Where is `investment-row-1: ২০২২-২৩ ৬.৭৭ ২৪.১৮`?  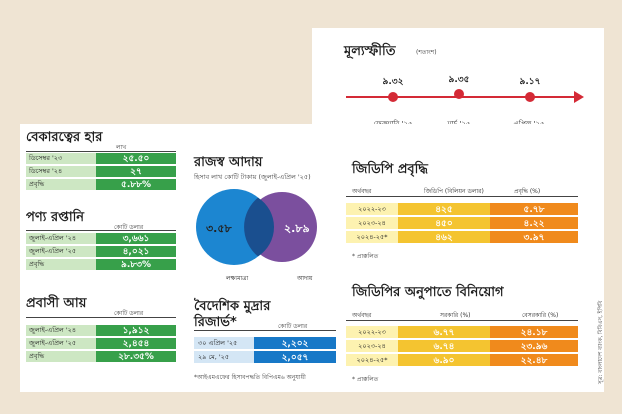
investment-row-1: ২০২২-২৩ ৬.৭৭ ২৪.১৮ is located at coordinates (462, 332).